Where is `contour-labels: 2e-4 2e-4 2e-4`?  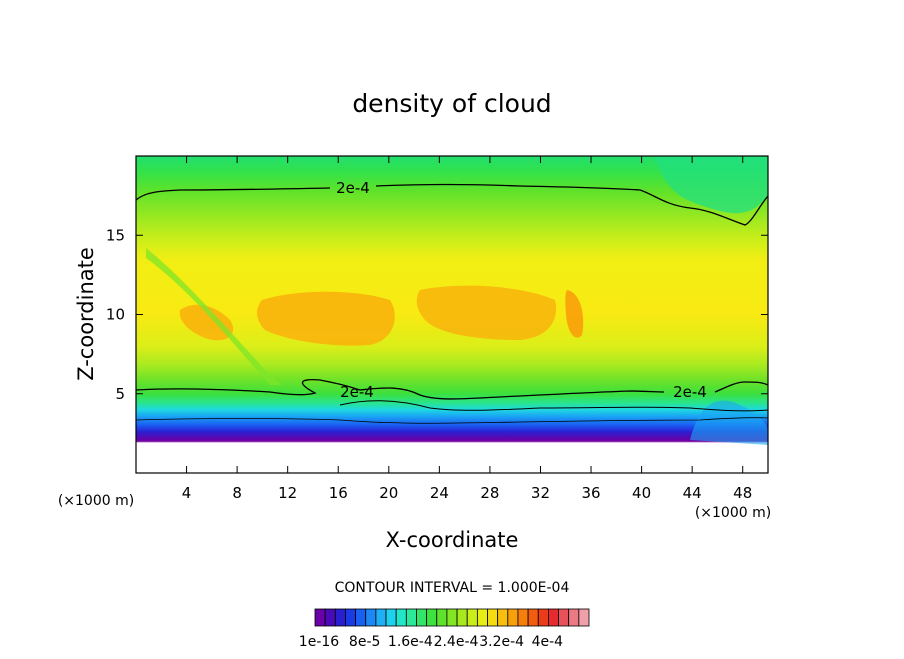
contour-labels: 2e-4 2e-4 2e-4 is located at coordinates (521, 290).